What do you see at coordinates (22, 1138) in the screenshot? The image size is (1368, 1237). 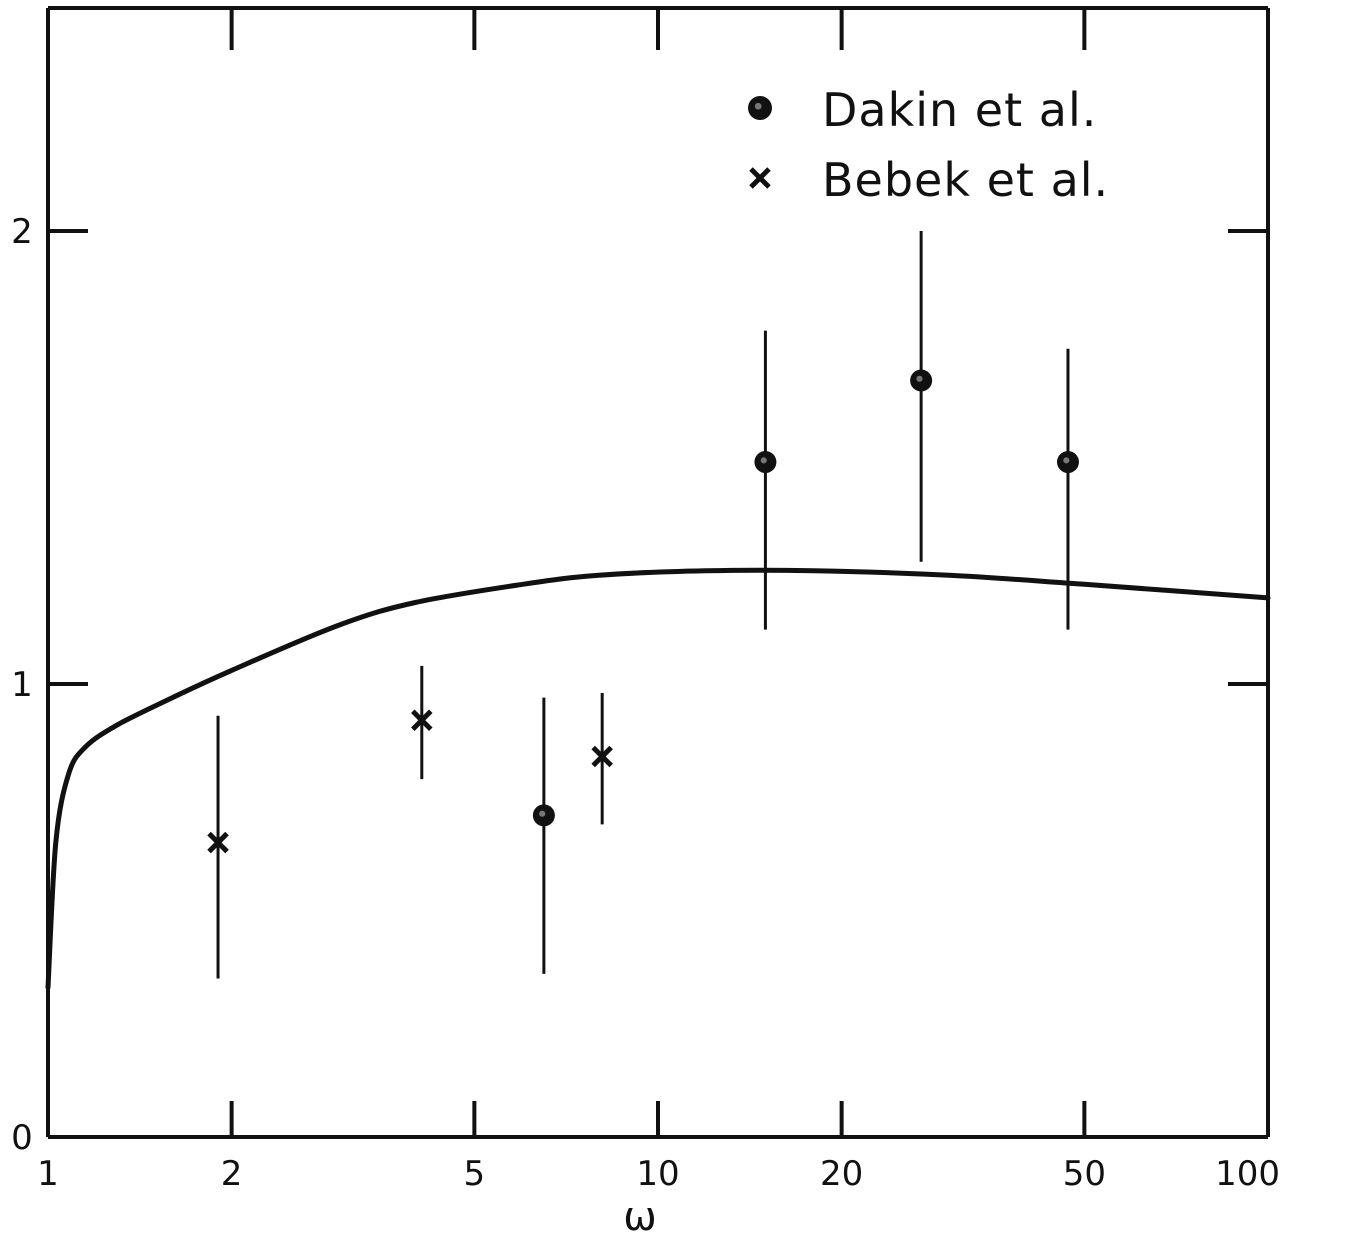 I see `y-tick-label: 0` at bounding box center [22, 1138].